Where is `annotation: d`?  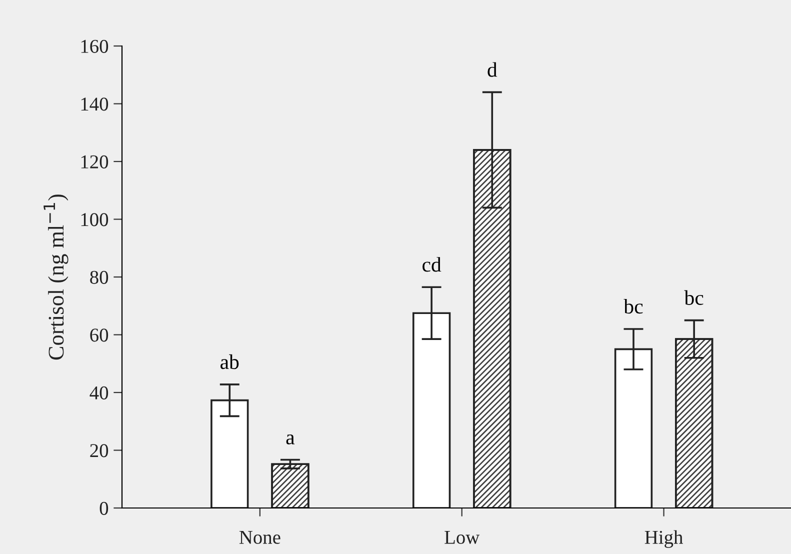 annotation: d is located at coordinates (493, 69).